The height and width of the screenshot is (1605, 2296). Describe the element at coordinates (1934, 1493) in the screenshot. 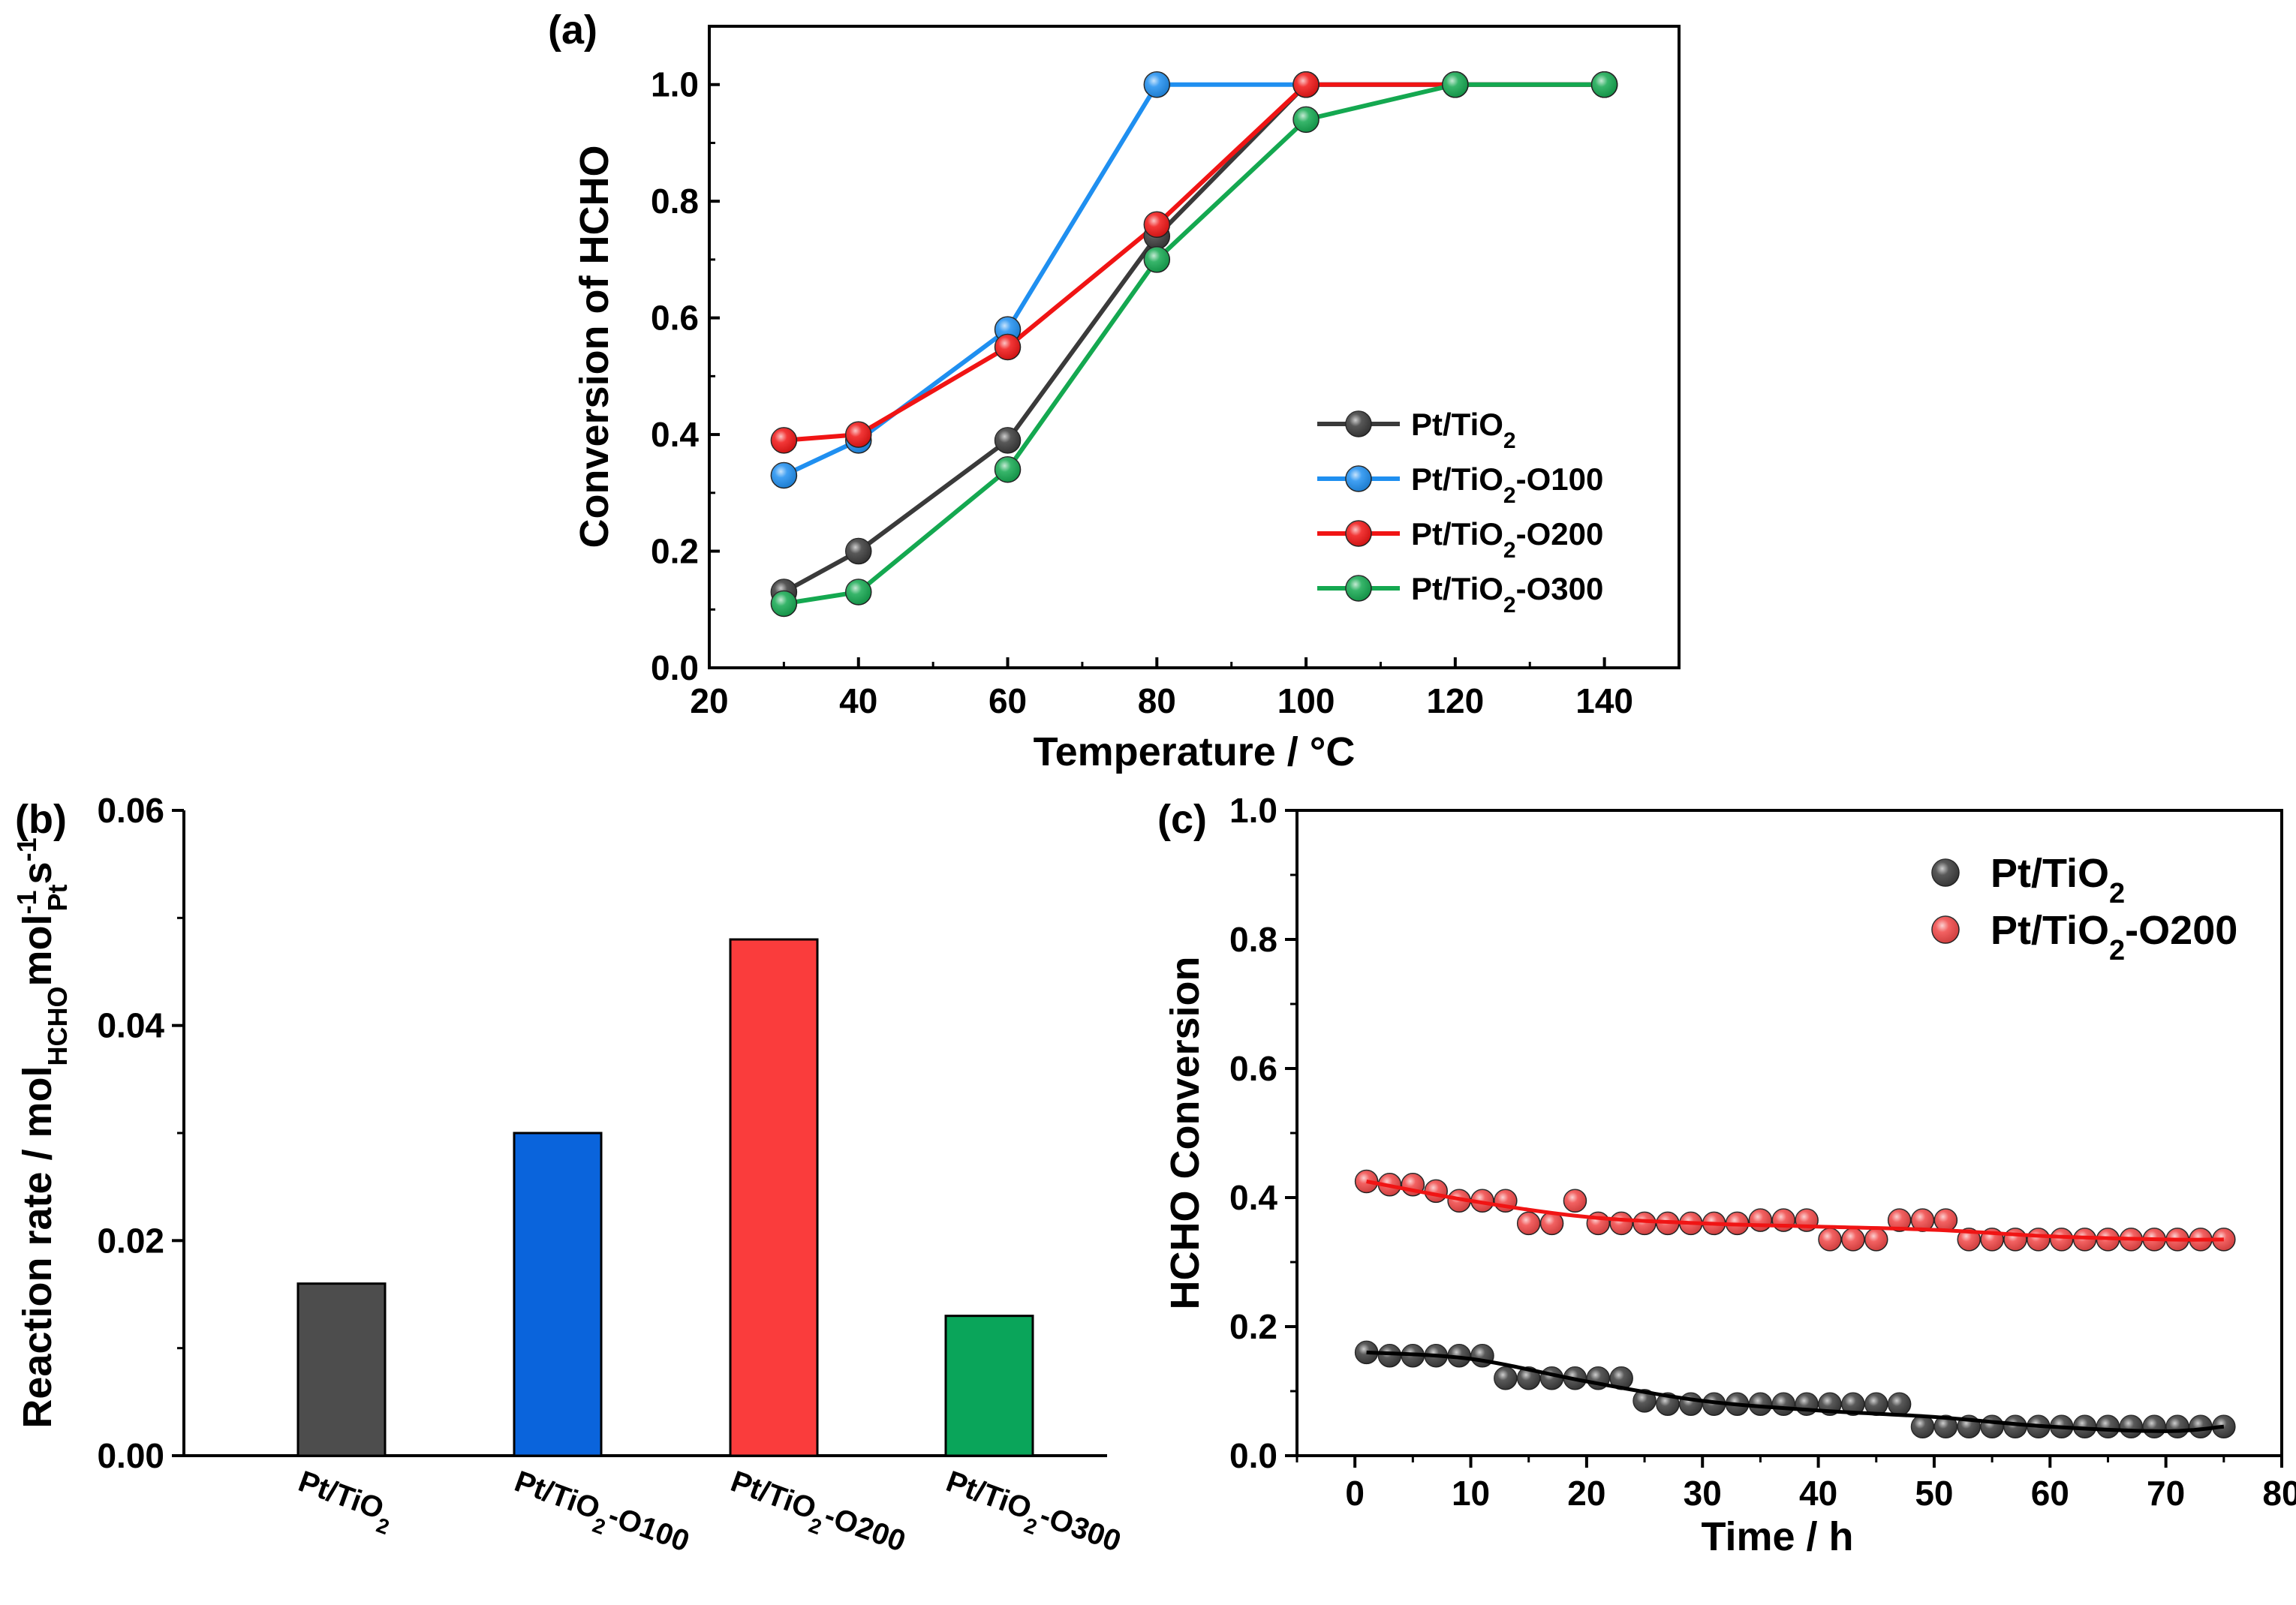

I see `x-tick-label-c: 50` at that location.